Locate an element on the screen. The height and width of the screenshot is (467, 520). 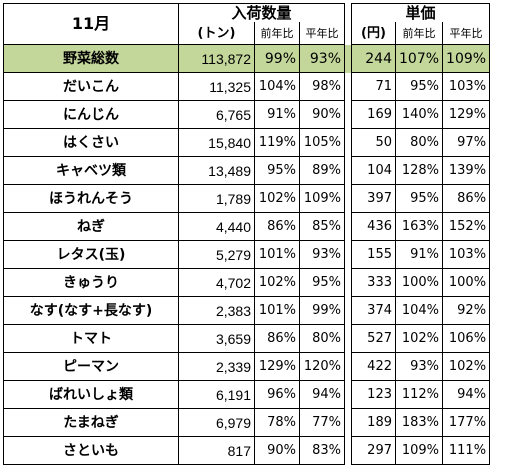
price-normal-cell: 97% is located at coordinates (466, 142).